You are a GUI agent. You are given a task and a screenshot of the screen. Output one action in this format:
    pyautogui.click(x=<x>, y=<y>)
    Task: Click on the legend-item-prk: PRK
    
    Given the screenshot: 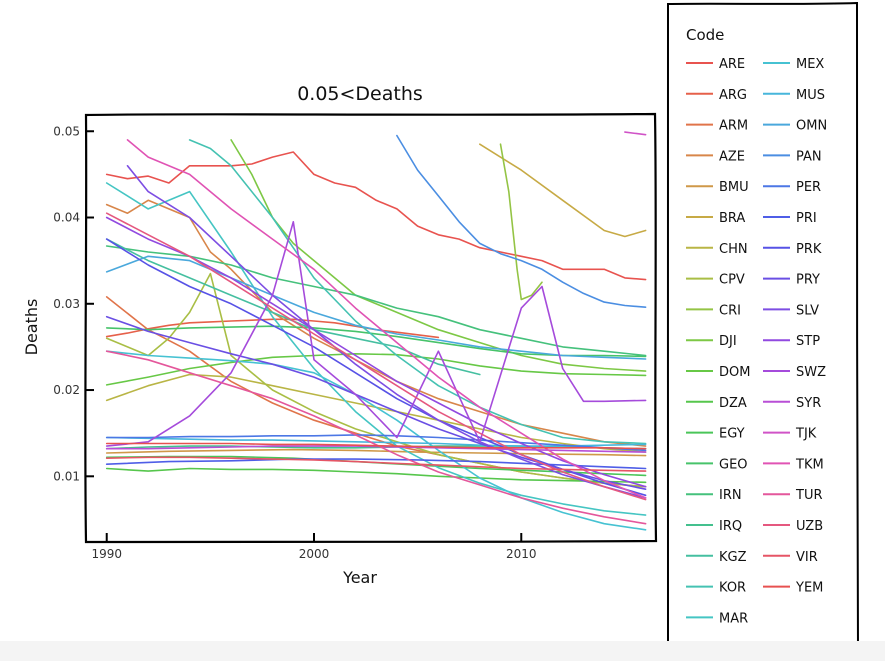 What is the action you would take?
    pyautogui.click(x=792, y=249)
    